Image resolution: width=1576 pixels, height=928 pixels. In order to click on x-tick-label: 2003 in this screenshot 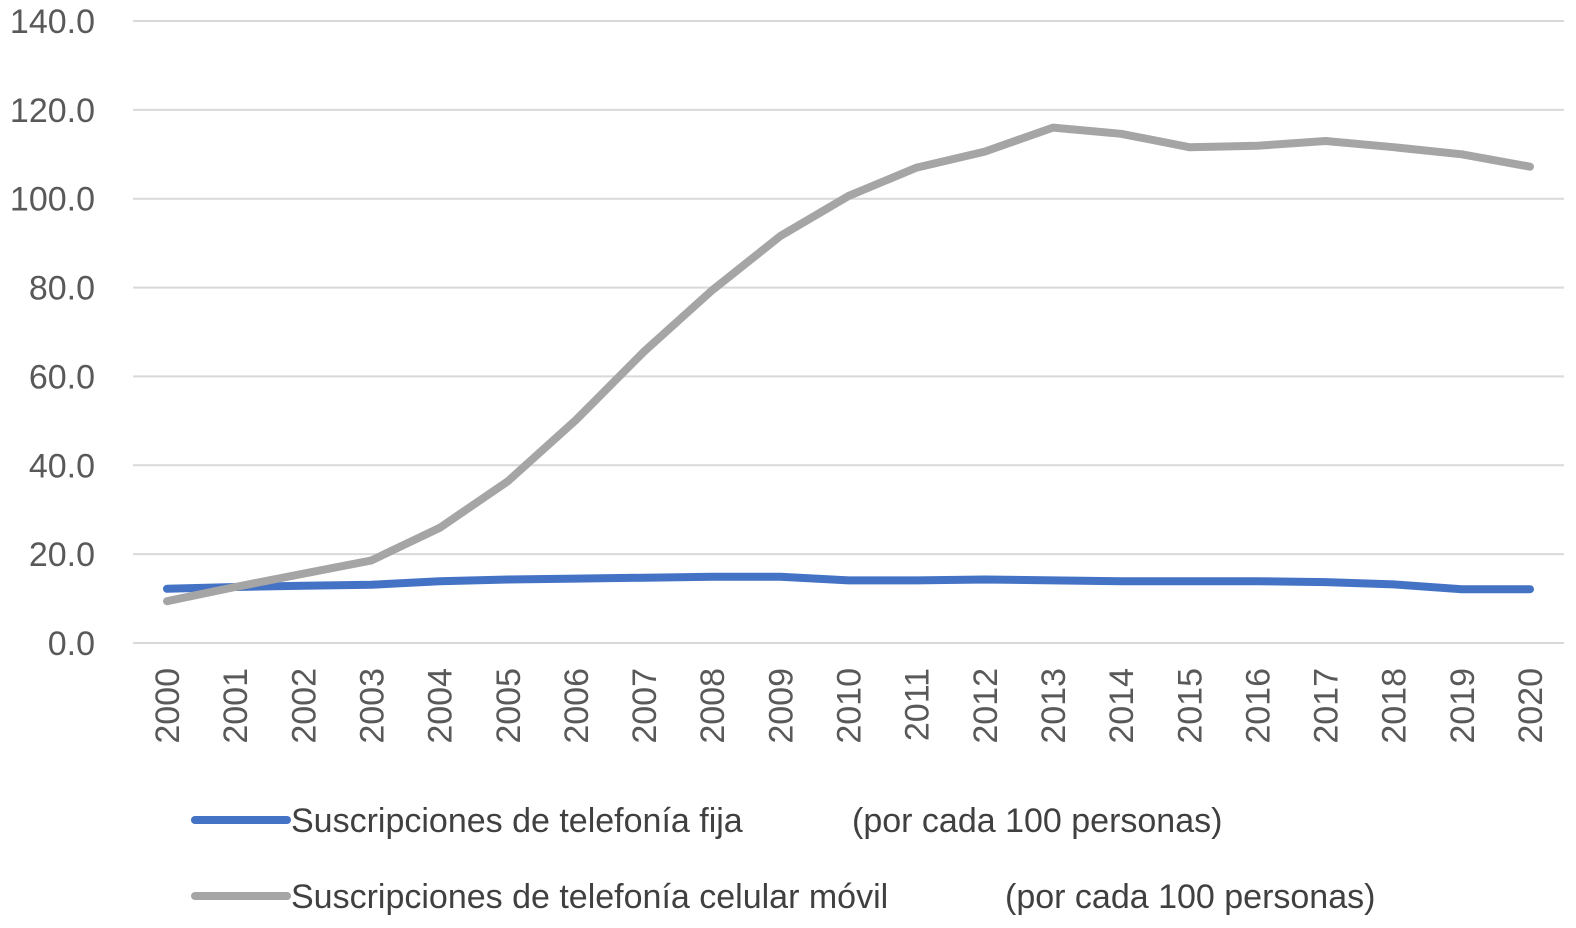, I will do `click(372, 706)`.